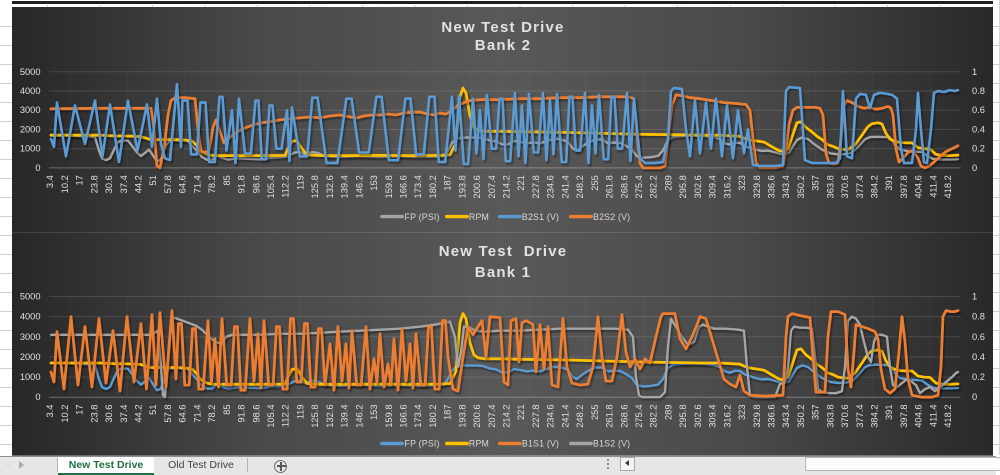 The width and height of the screenshot is (1000, 475). I want to click on svg-text: 153, so click(374, 183).